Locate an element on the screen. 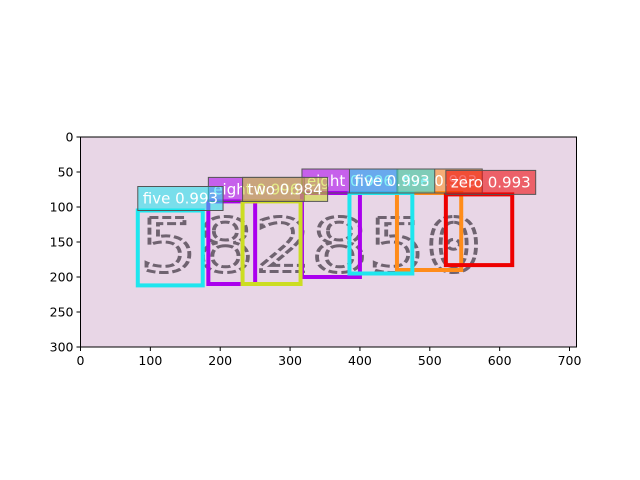 This screenshot has width=640, height=480. x-tick-label: 600 is located at coordinates (500, 360).